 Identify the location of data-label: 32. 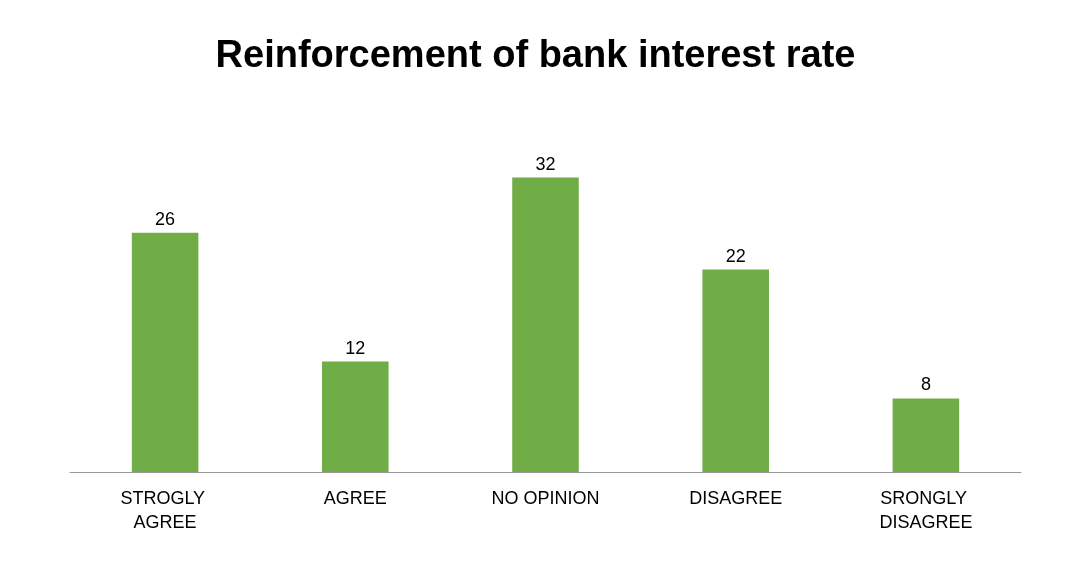
(545, 163).